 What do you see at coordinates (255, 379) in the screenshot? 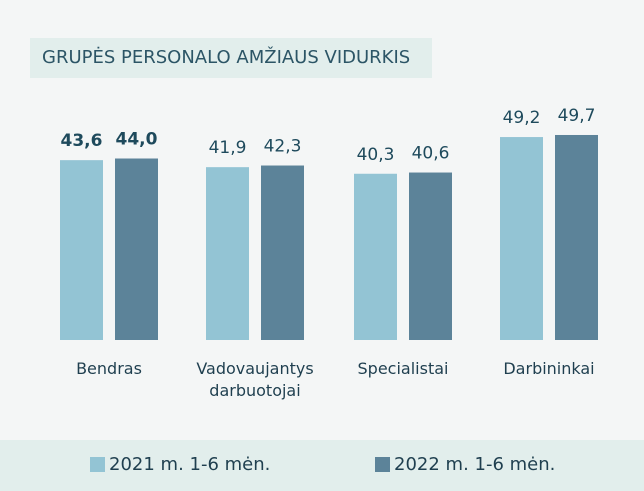
I see `category-label: Vadovaujantys darbuotojai` at bounding box center [255, 379].